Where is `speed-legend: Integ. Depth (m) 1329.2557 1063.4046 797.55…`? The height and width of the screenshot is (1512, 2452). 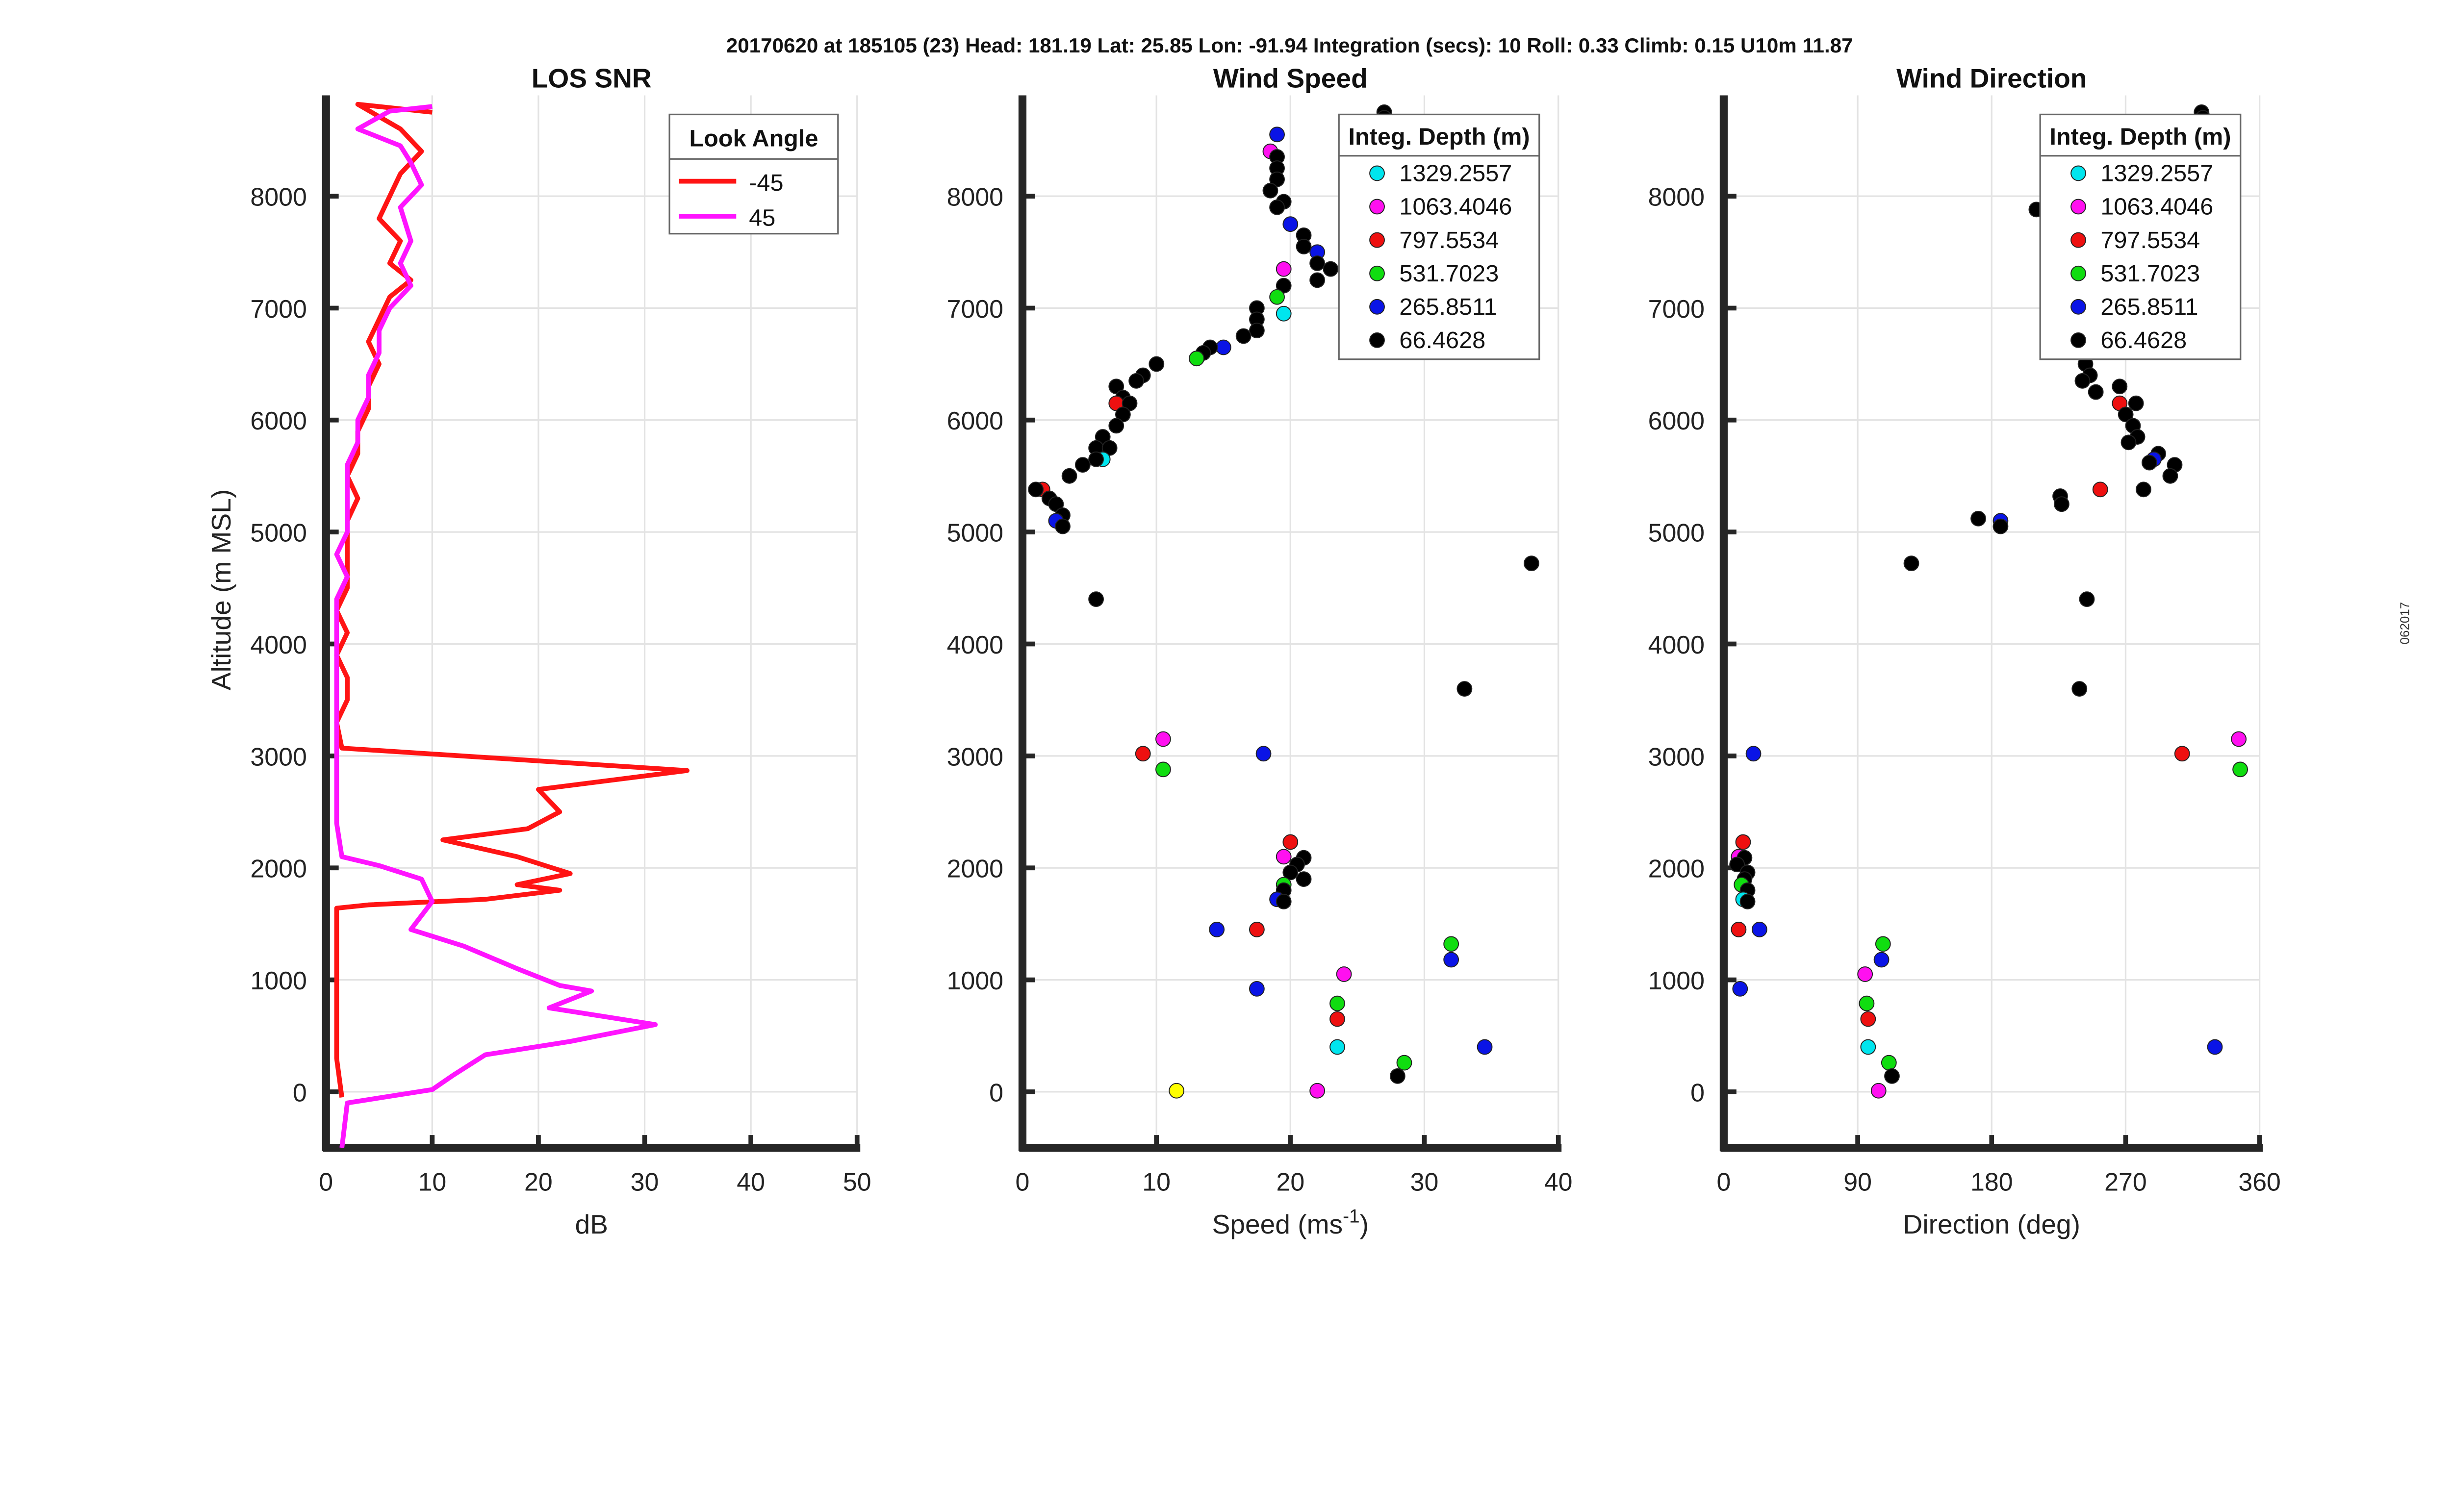
speed-legend: Integ. Depth (m) 1329.2557 1063.4046 797.55… is located at coordinates (1439, 236).